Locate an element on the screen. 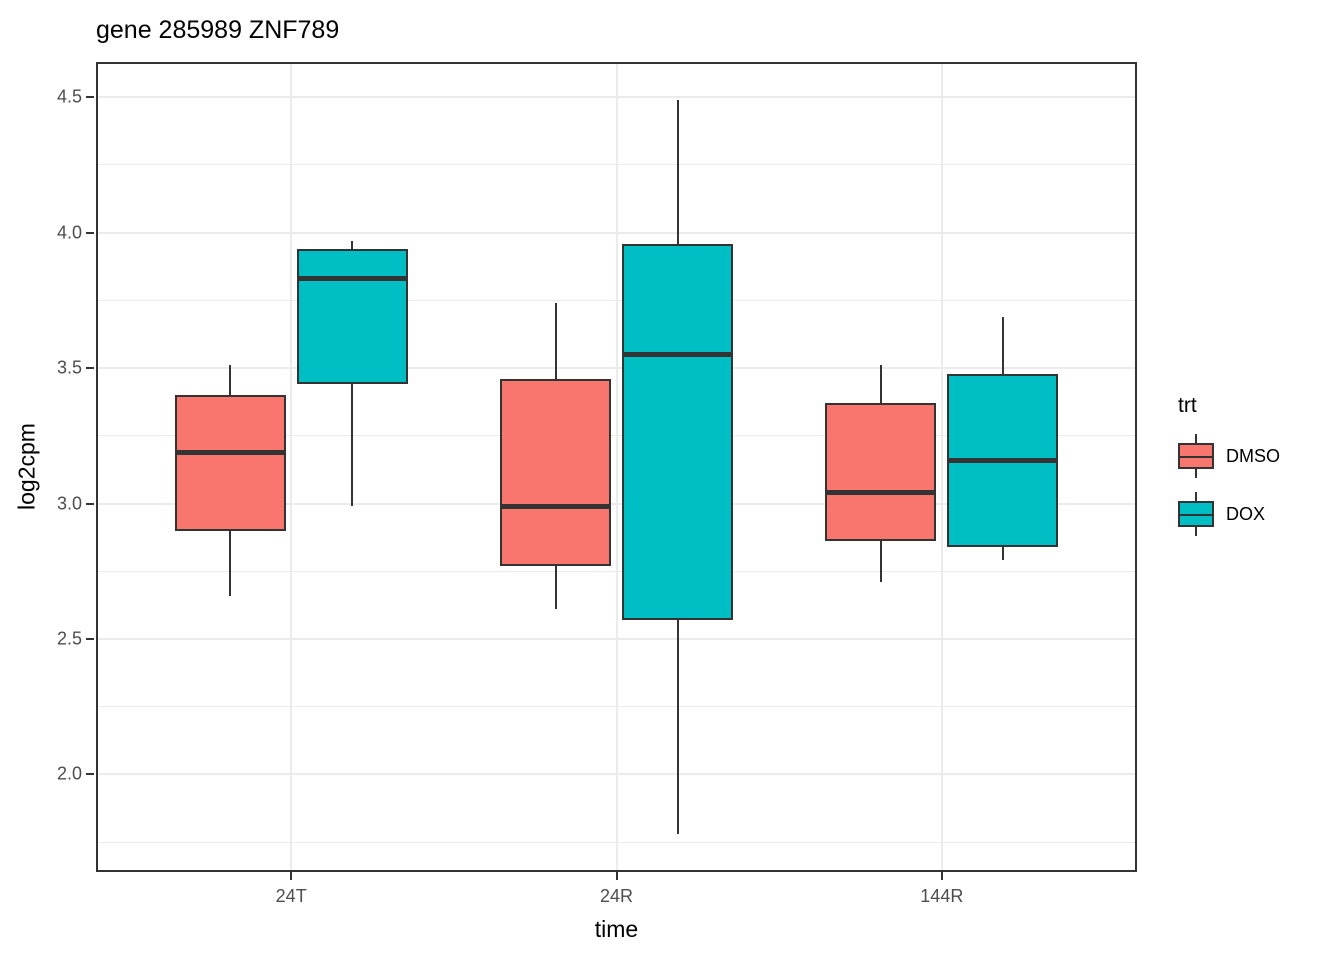  legend-item-dox: DOX is located at coordinates (1229, 514).